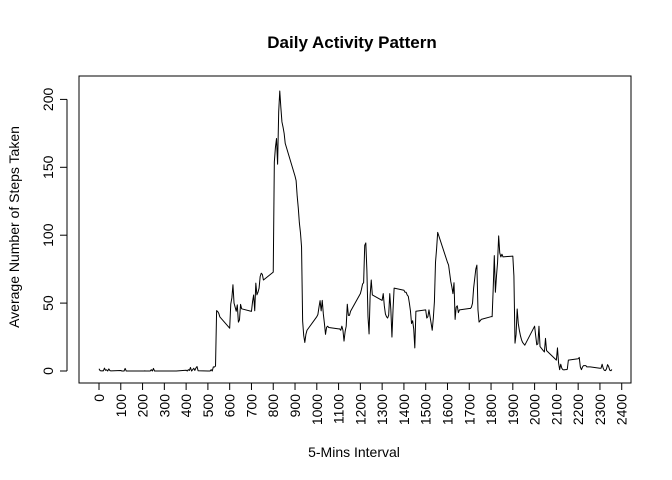 Image resolution: width=672 pixels, height=480 pixels. What do you see at coordinates (447, 409) in the screenshot?
I see `x-tick-label: 1600` at bounding box center [447, 409].